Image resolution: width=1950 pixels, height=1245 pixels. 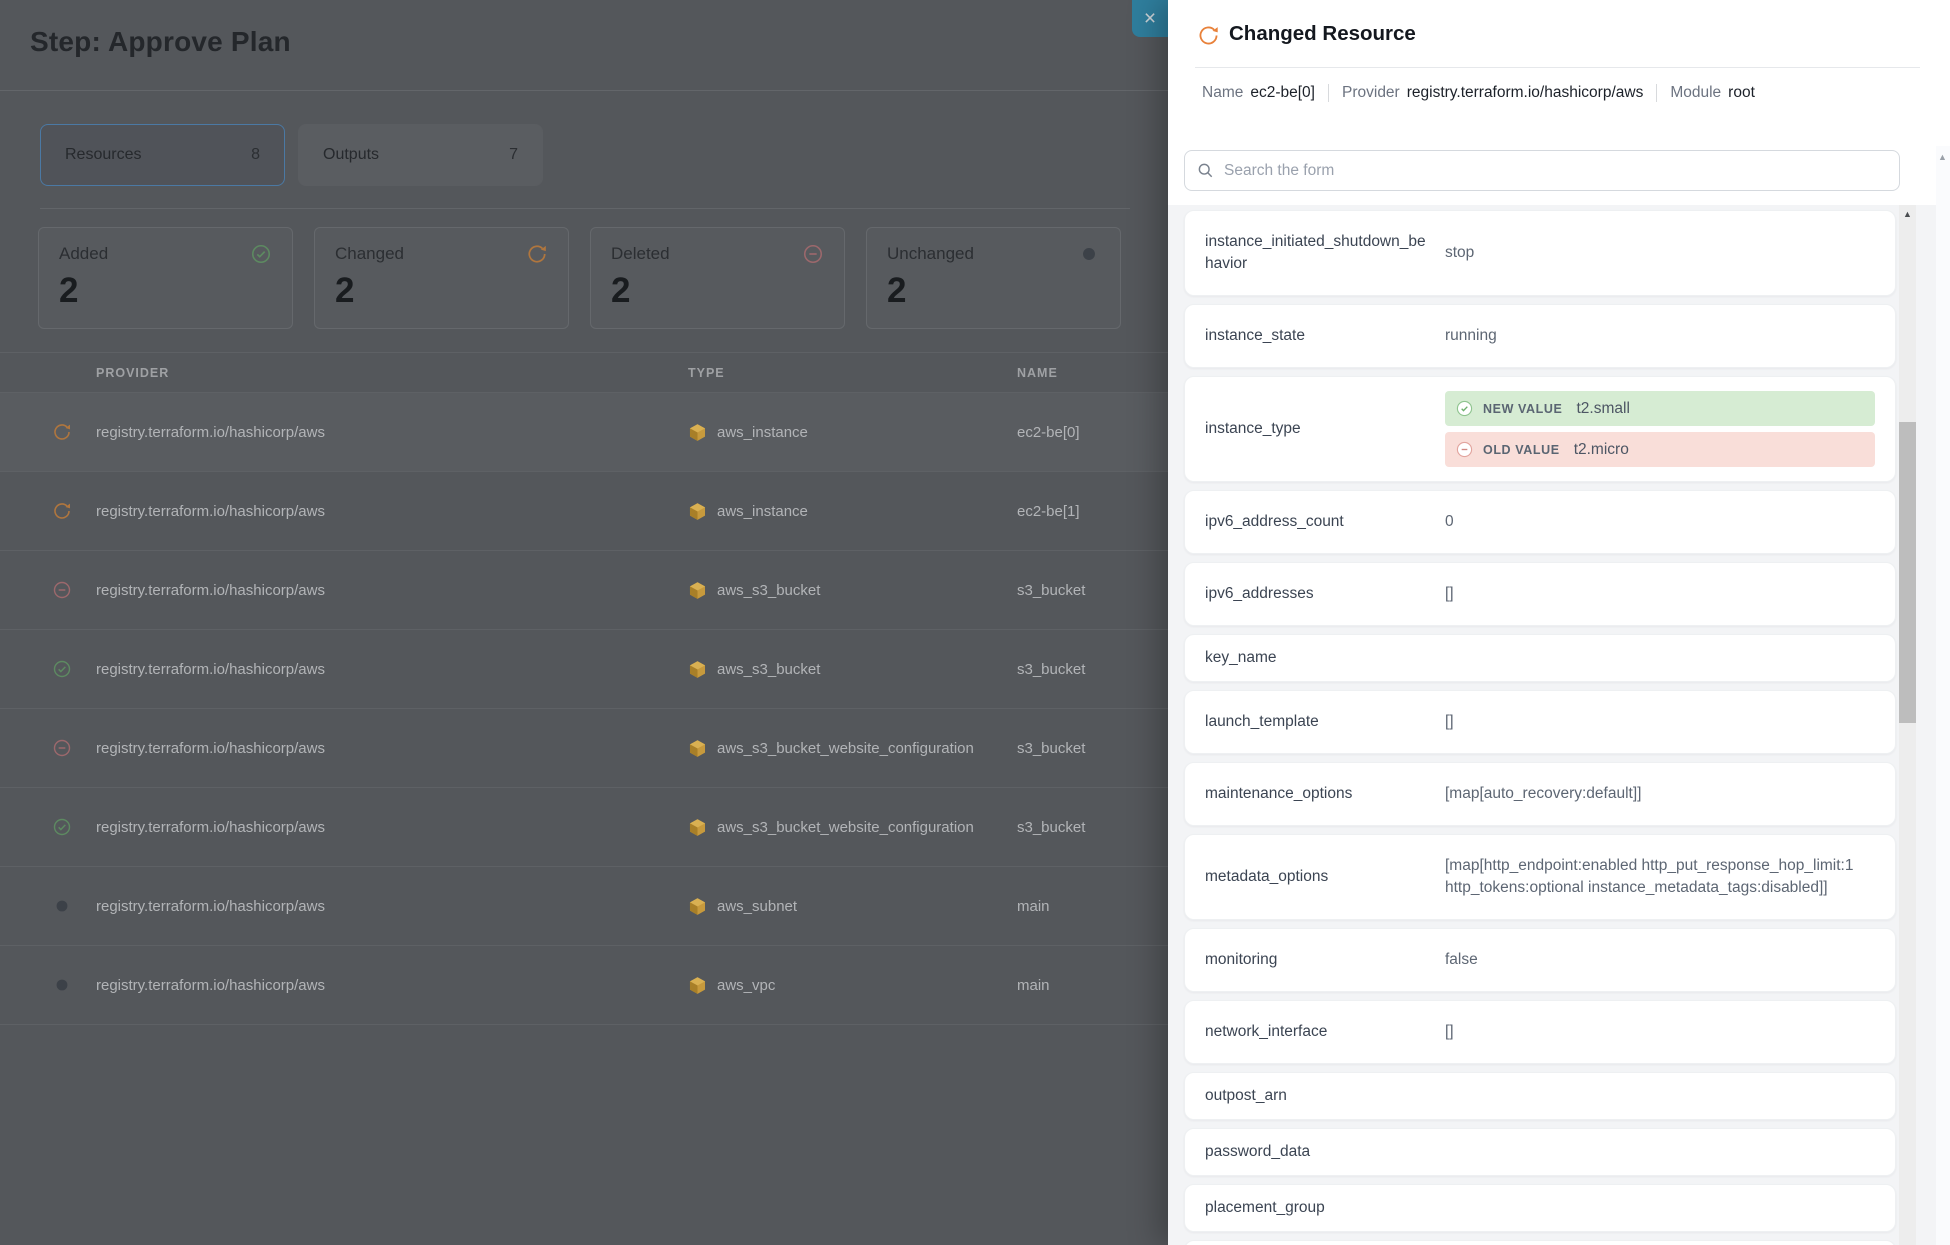 What do you see at coordinates (370, 253) in the screenshot?
I see `summary-label: Changed` at bounding box center [370, 253].